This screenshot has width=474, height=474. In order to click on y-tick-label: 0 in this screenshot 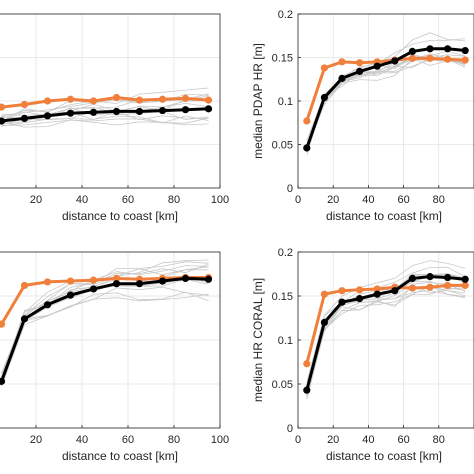, I will do `click(290, 429)`.